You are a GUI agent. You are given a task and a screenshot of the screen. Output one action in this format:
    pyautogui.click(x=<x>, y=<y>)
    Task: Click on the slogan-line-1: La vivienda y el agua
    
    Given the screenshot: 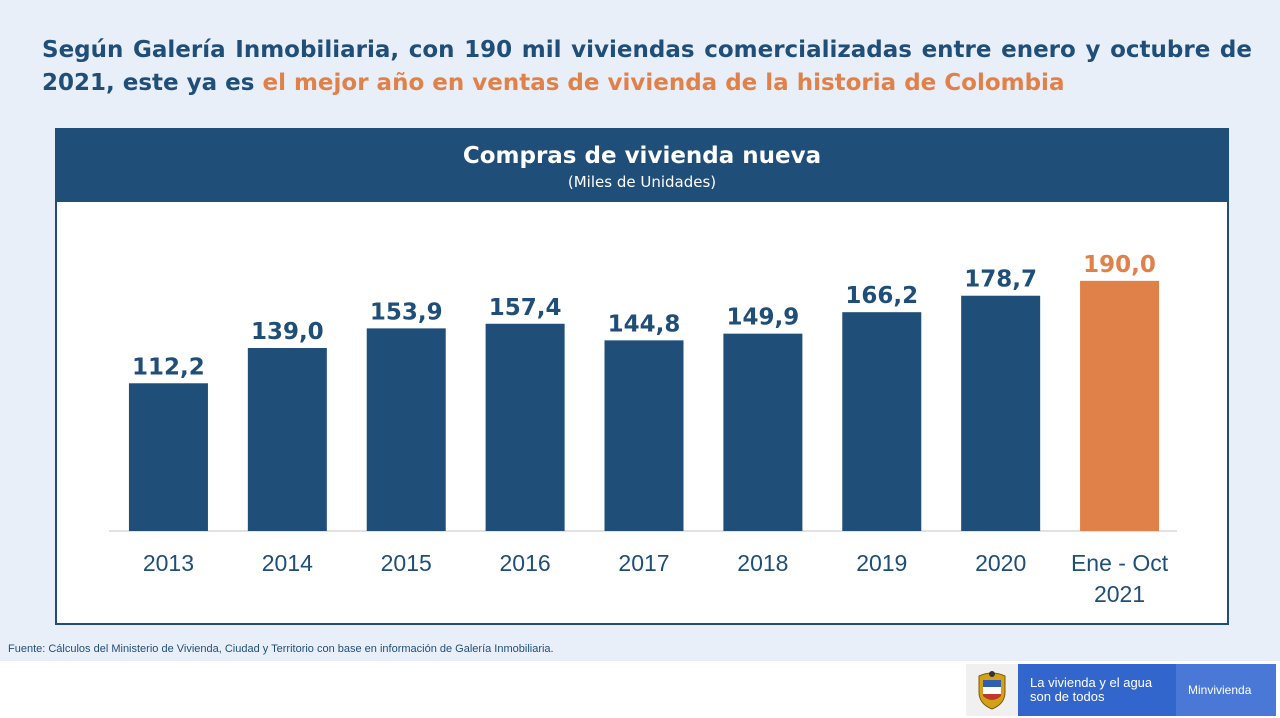 What is the action you would take?
    pyautogui.click(x=1091, y=682)
    